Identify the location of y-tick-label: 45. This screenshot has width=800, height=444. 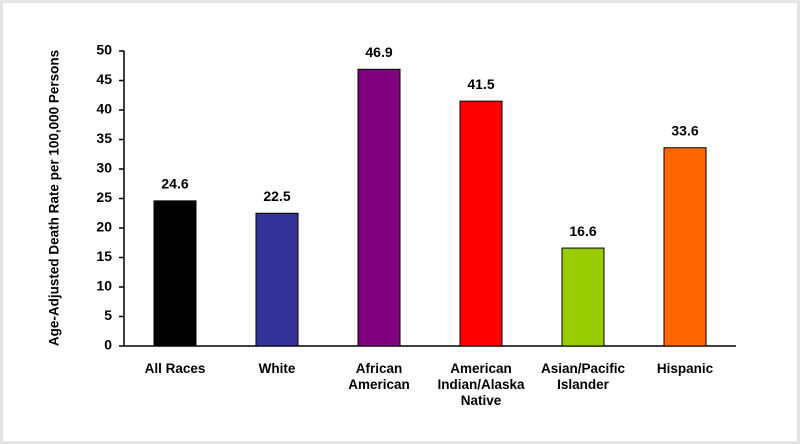
(104, 79).